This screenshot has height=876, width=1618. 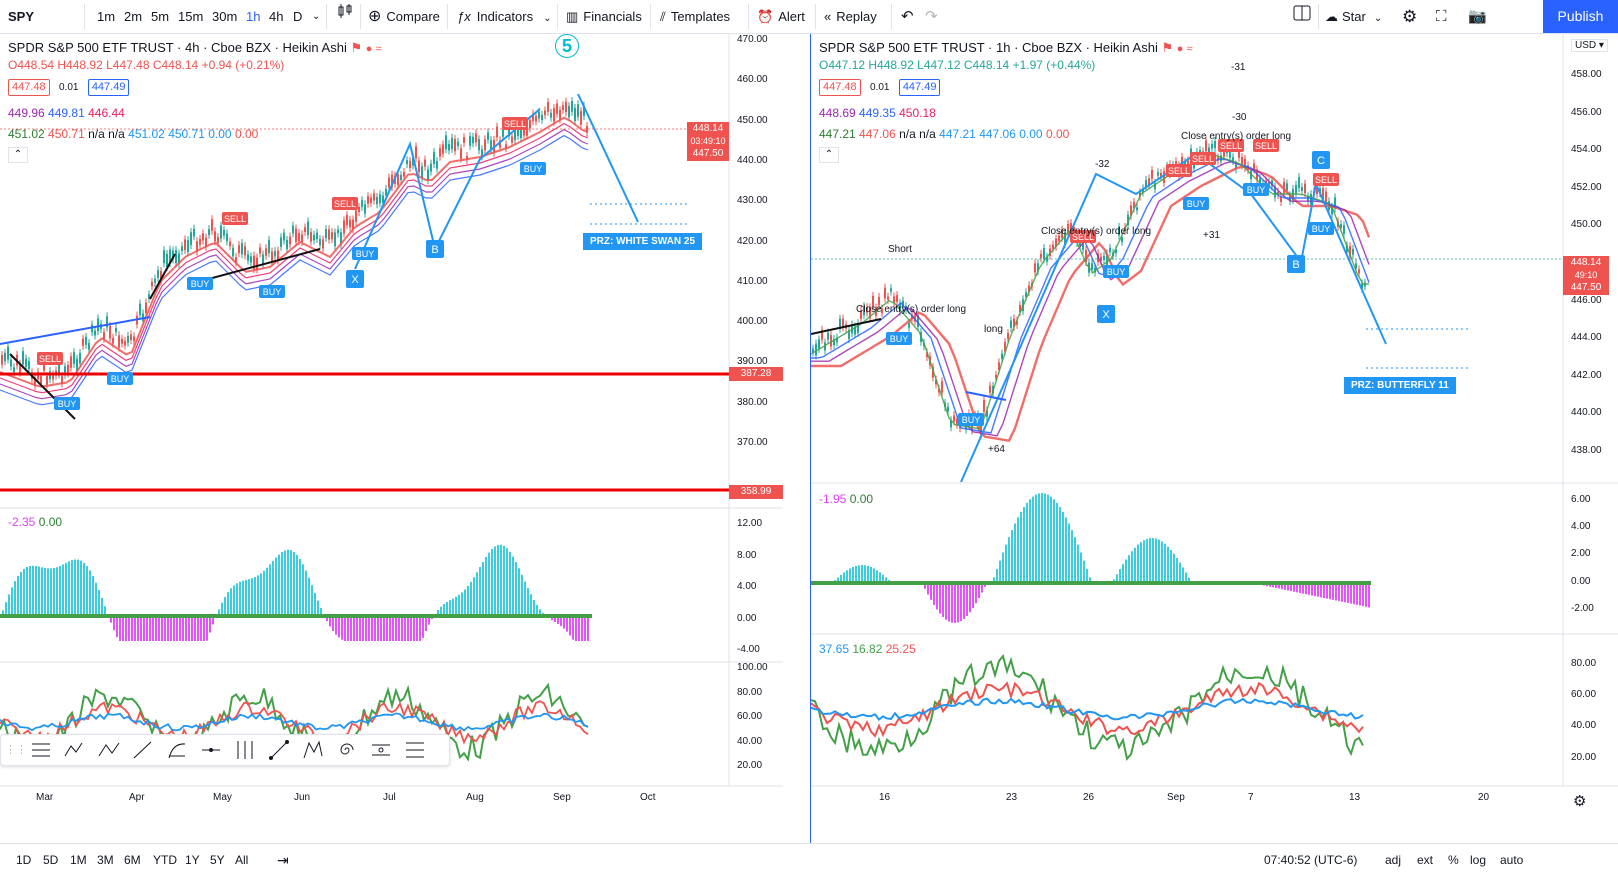 I want to click on goto-date-icon: ⇥, so click(x=283, y=860).